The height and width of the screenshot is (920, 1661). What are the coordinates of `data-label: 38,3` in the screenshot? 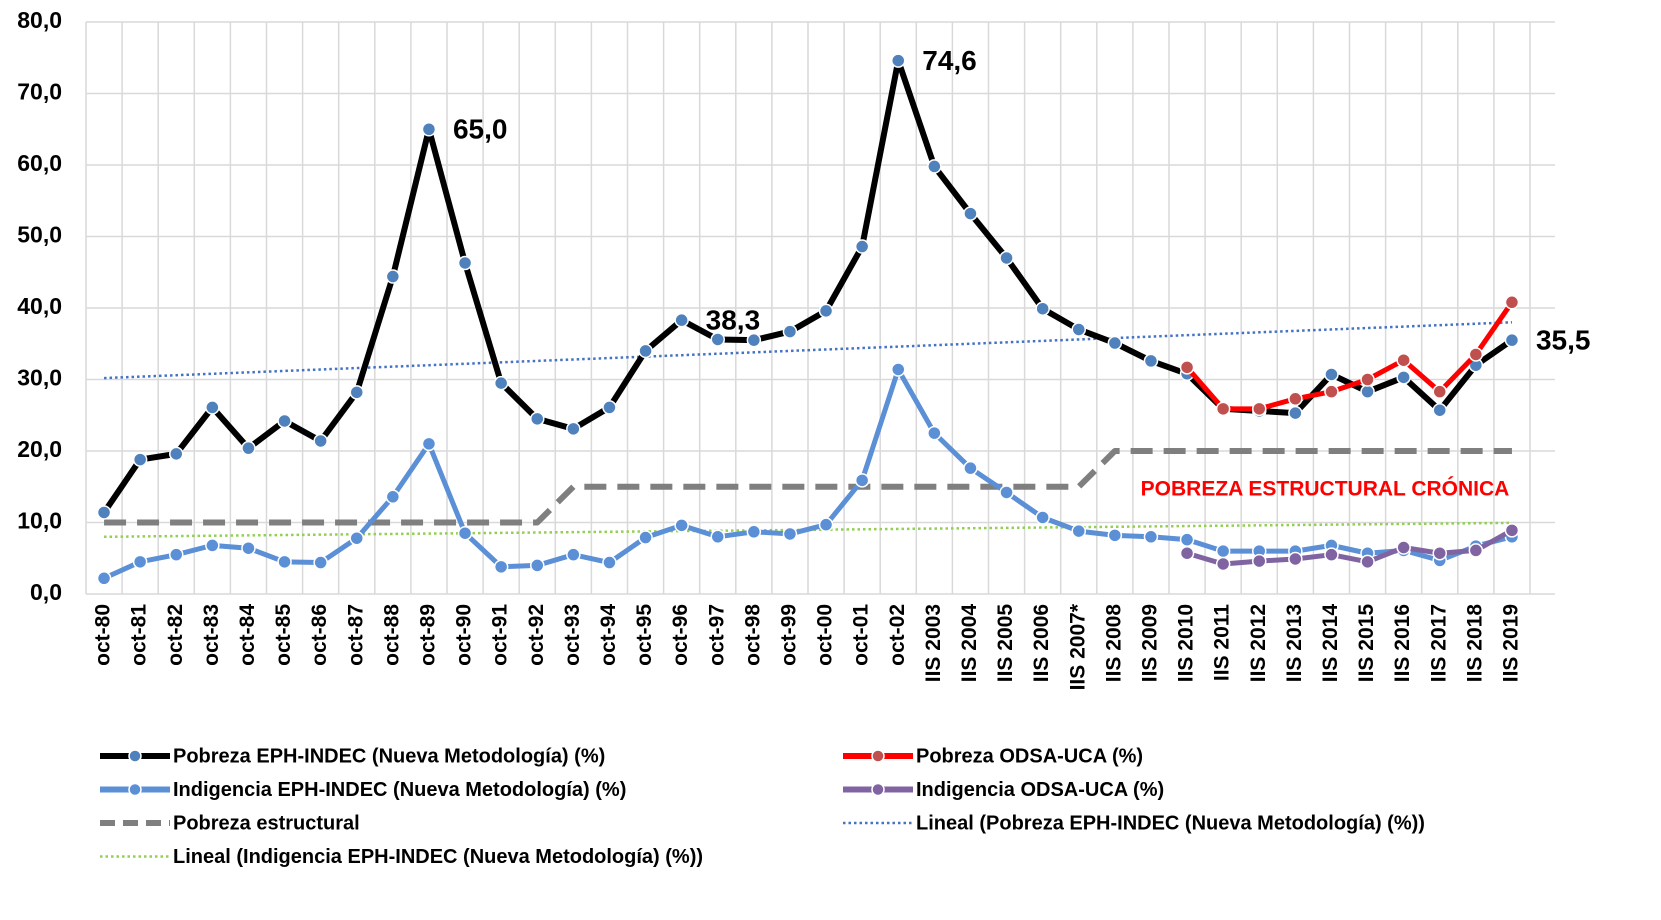 It's located at (733, 320).